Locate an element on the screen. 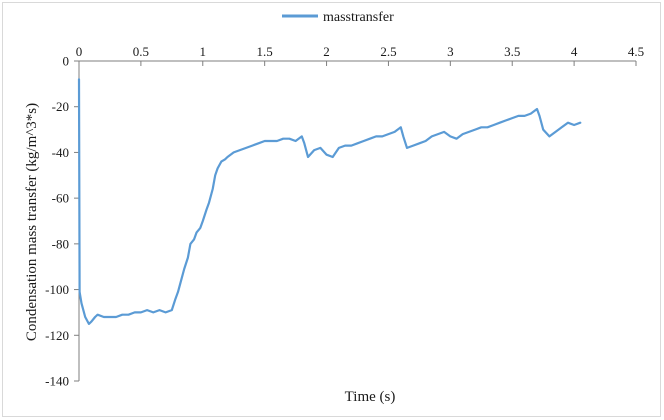 The width and height of the screenshot is (664, 420). legend: masstransfer is located at coordinates (338, 17).